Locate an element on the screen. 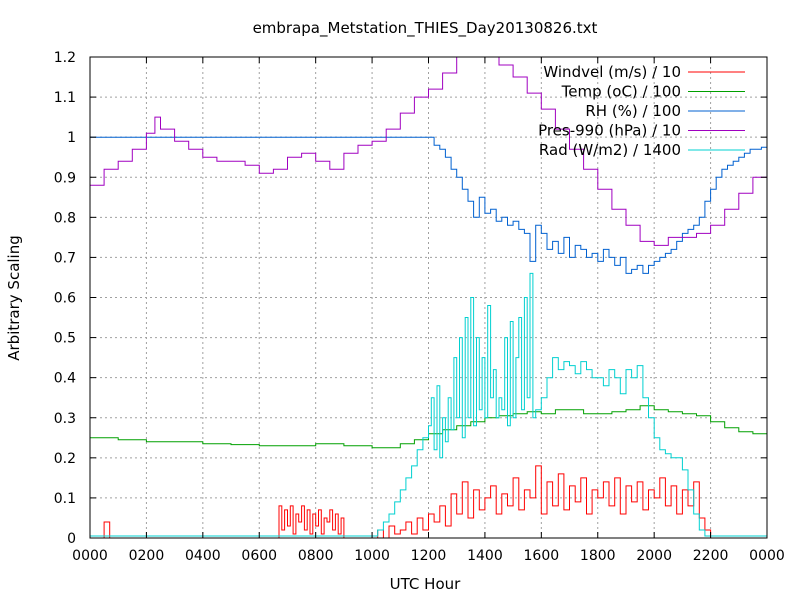 This screenshot has width=800, height=600. x-tick-label: 0200 is located at coordinates (147, 556).